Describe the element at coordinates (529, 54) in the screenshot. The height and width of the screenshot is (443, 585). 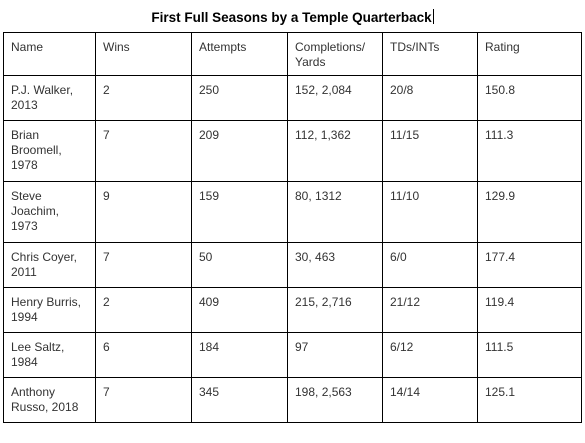
I see `header-rating: Rating` at that location.